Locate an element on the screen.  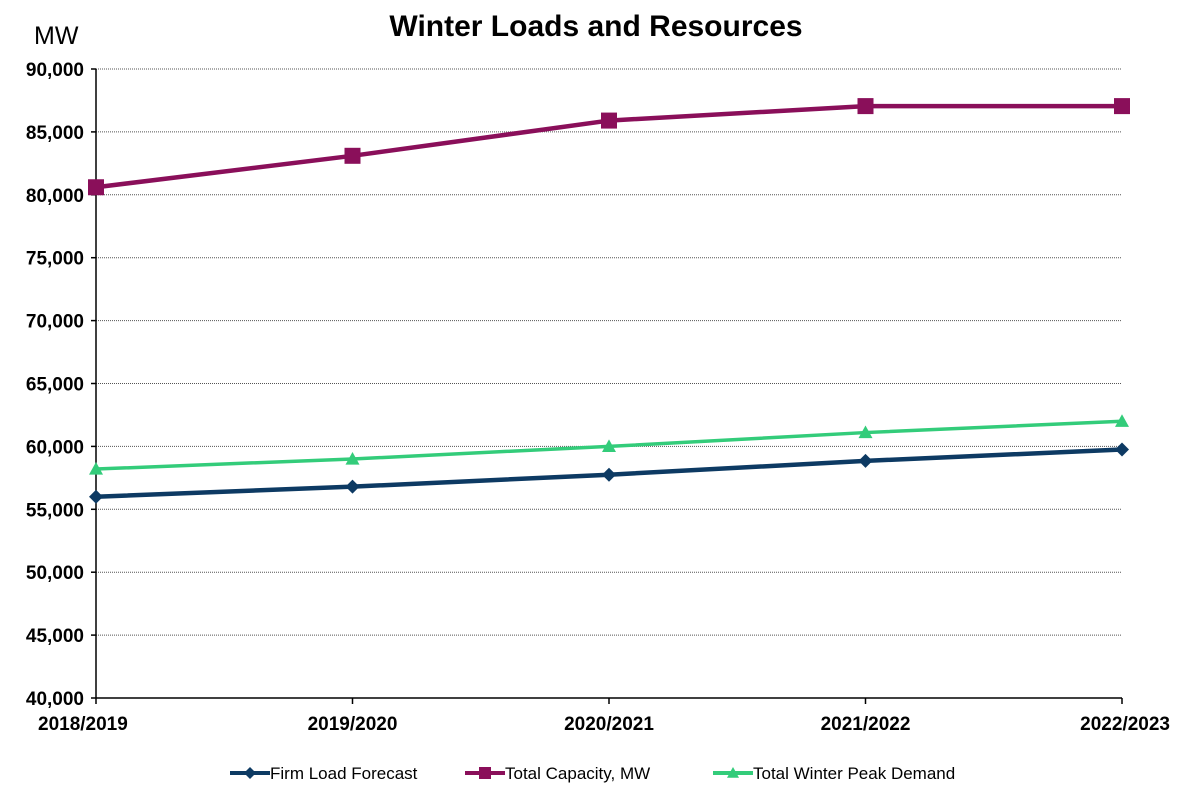
y-tick-label: 50,000 is located at coordinates (55, 573).